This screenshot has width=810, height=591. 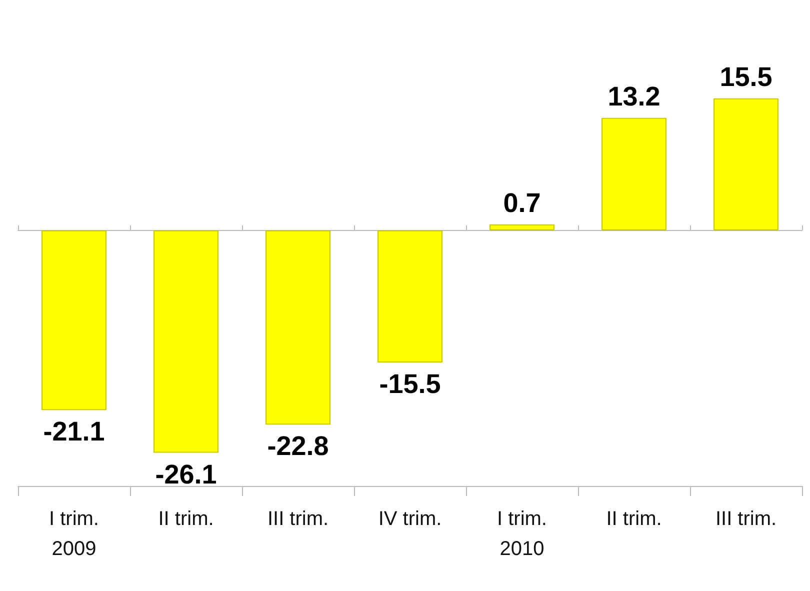 I want to click on x-tick-label: I trim. 2010, so click(x=522, y=534).